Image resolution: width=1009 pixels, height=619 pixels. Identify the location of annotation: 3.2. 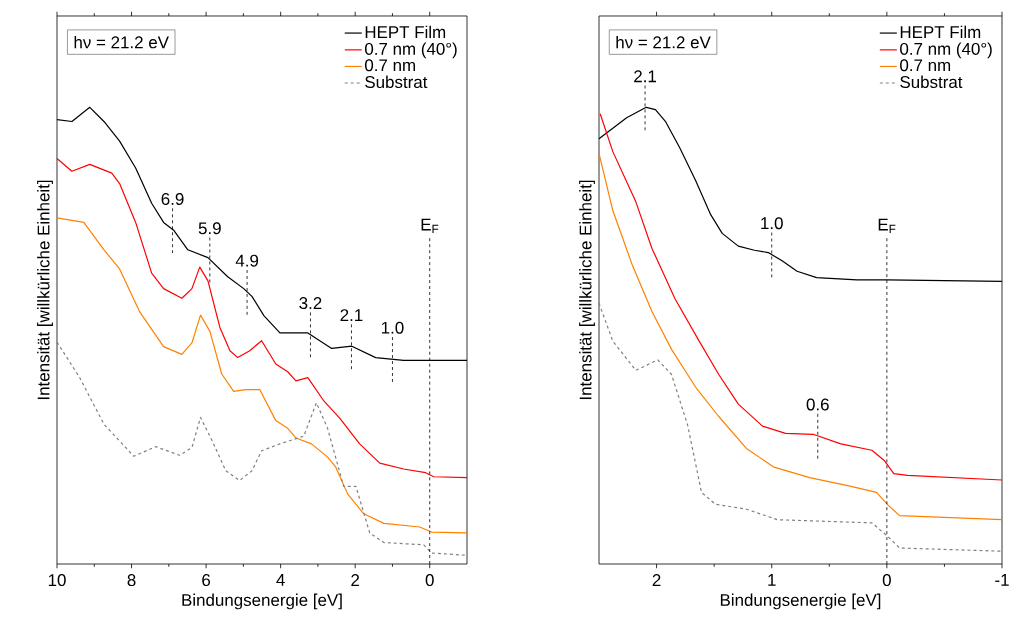
(310, 303).